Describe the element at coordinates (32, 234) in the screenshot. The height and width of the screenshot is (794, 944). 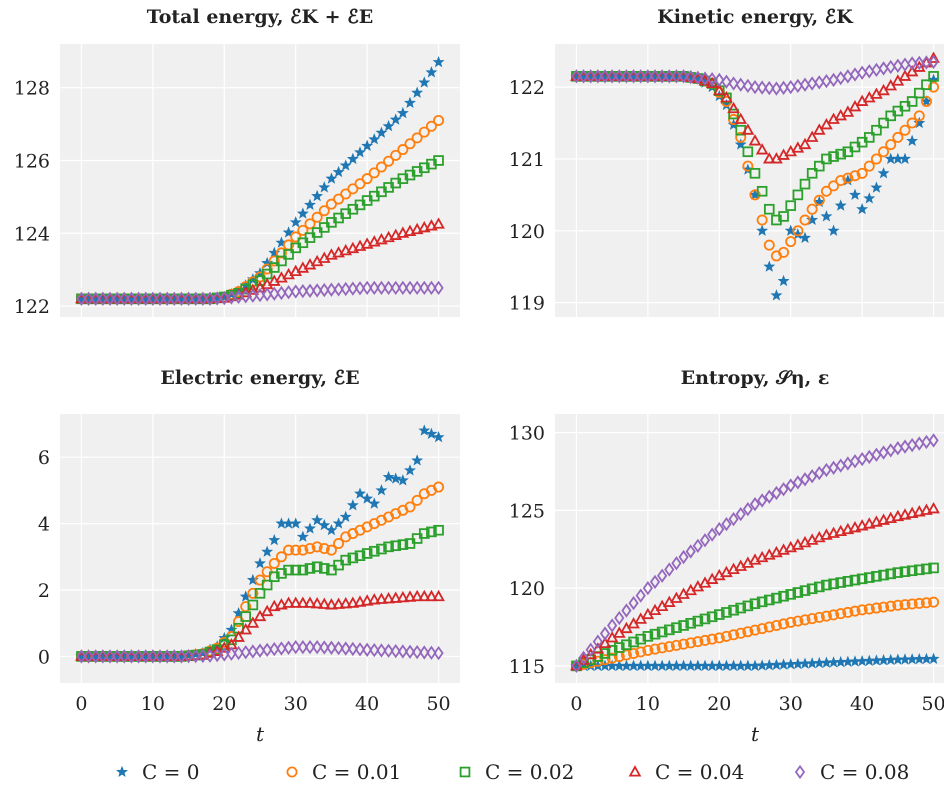
I see `y-tick-label: 124` at that location.